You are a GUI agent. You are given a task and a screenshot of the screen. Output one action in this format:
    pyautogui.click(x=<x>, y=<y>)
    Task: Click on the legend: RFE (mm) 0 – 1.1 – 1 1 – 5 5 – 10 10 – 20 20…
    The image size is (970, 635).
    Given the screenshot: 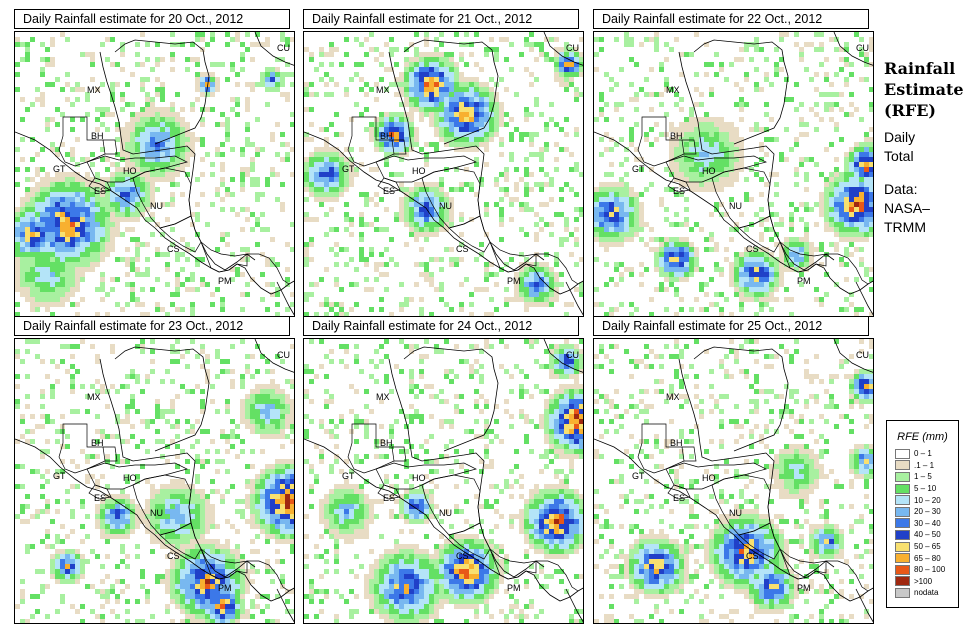 What is the action you would take?
    pyautogui.click(x=922, y=514)
    